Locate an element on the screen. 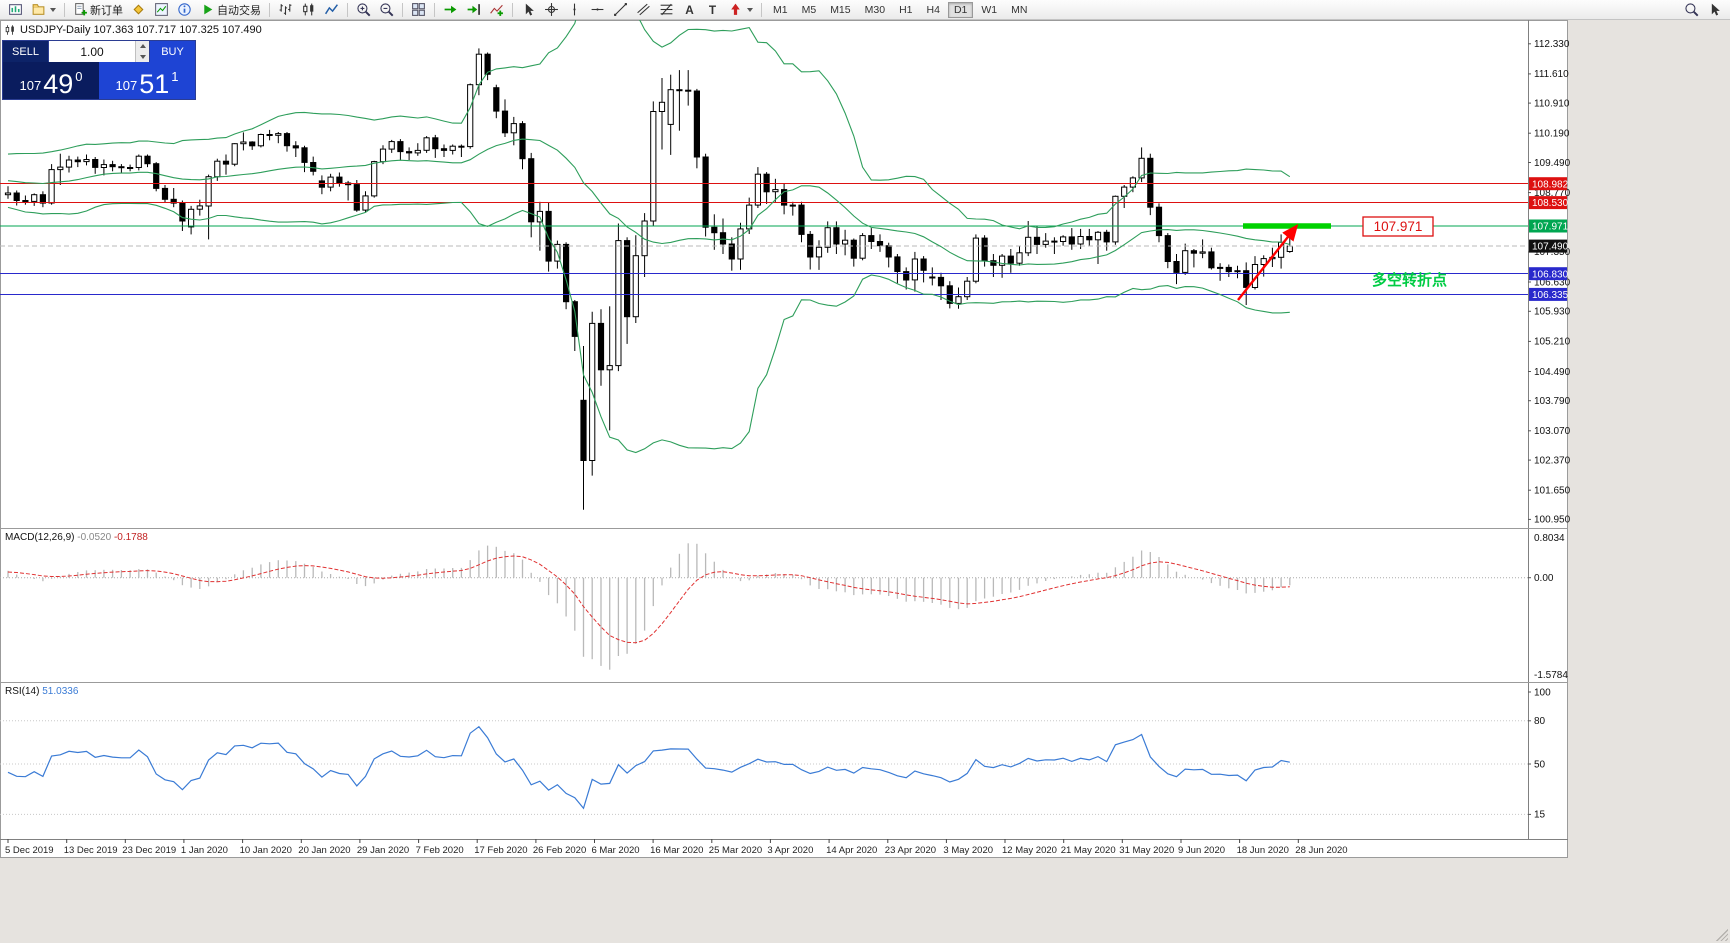 Image resolution: width=1730 pixels, height=943 pixels. bar-chart-icon is located at coordinates (285, 10).